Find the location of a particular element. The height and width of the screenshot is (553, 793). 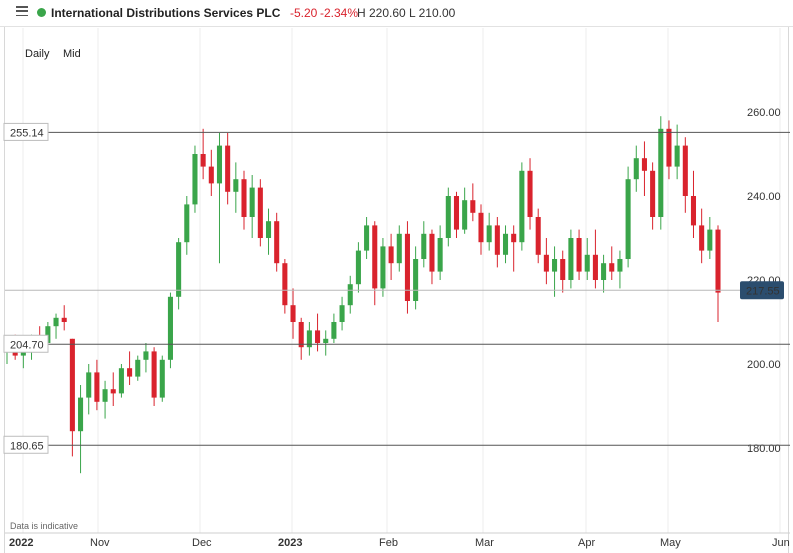

x-tick-label: Nov is located at coordinates (100, 543).